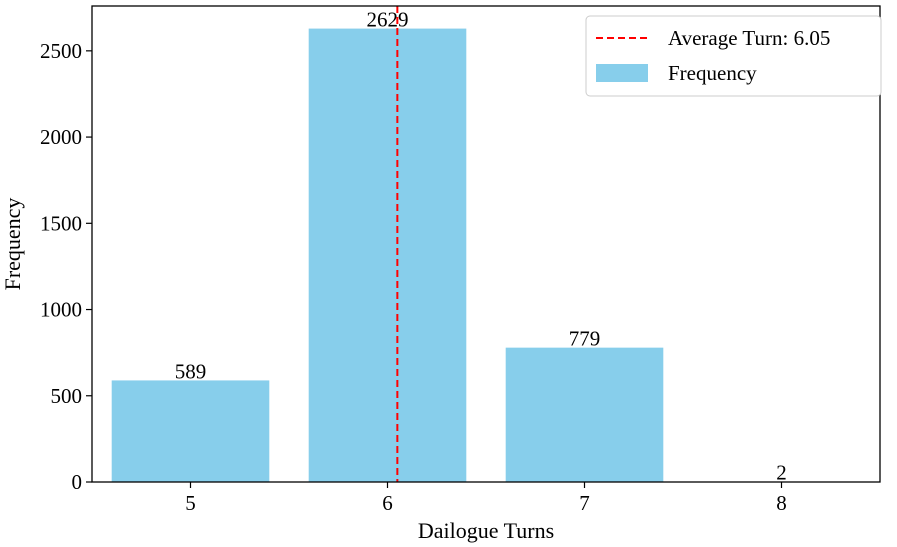 The image size is (897, 547). What do you see at coordinates (67, 396) in the screenshot?
I see `y-tick-label-500: 500` at bounding box center [67, 396].